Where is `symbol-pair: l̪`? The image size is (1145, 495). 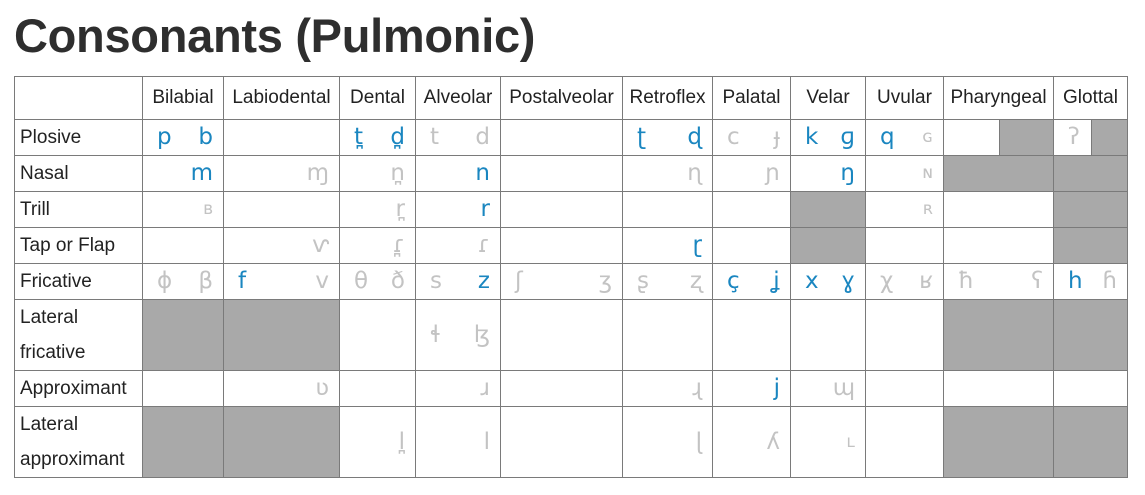 symbol-pair: l̪ is located at coordinates (377, 442).